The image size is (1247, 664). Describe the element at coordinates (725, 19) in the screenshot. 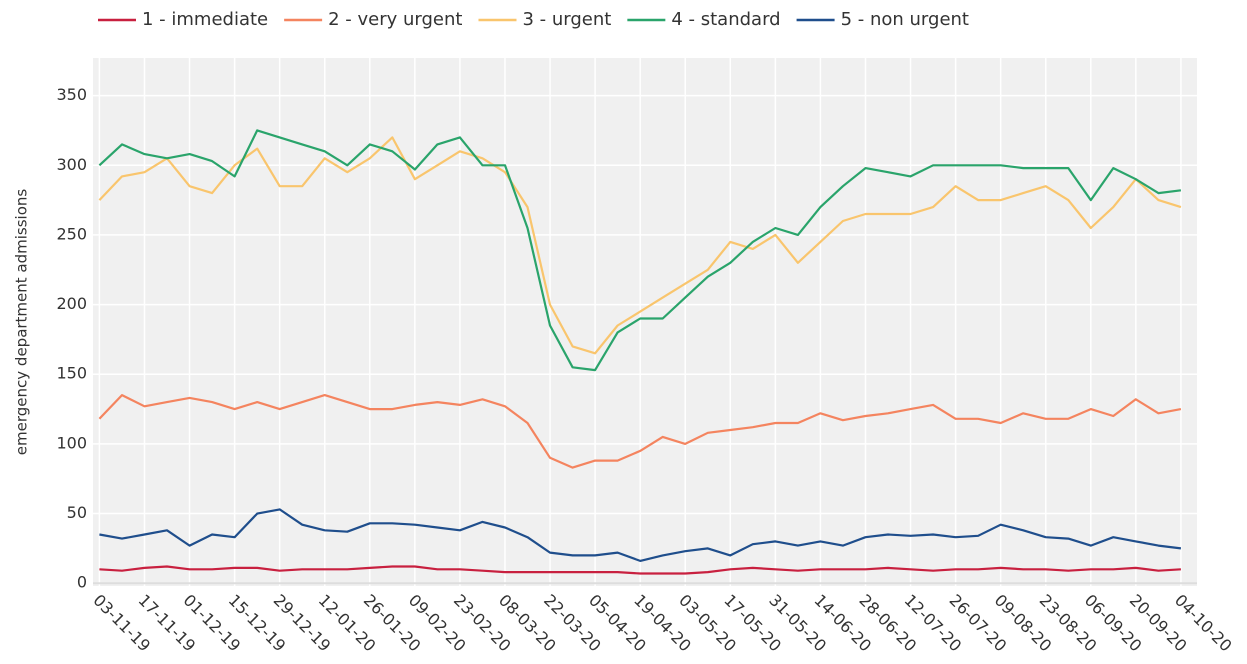

I see `legend-label: 4 - standard` at that location.